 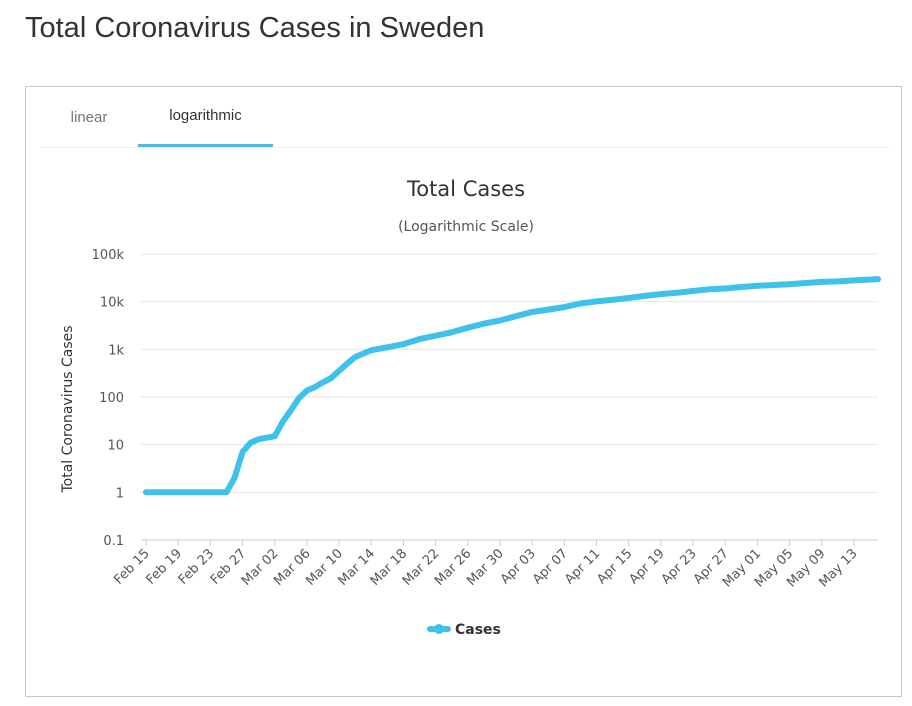 What do you see at coordinates (439, 629) in the screenshot?
I see `legend-marker-icon` at bounding box center [439, 629].